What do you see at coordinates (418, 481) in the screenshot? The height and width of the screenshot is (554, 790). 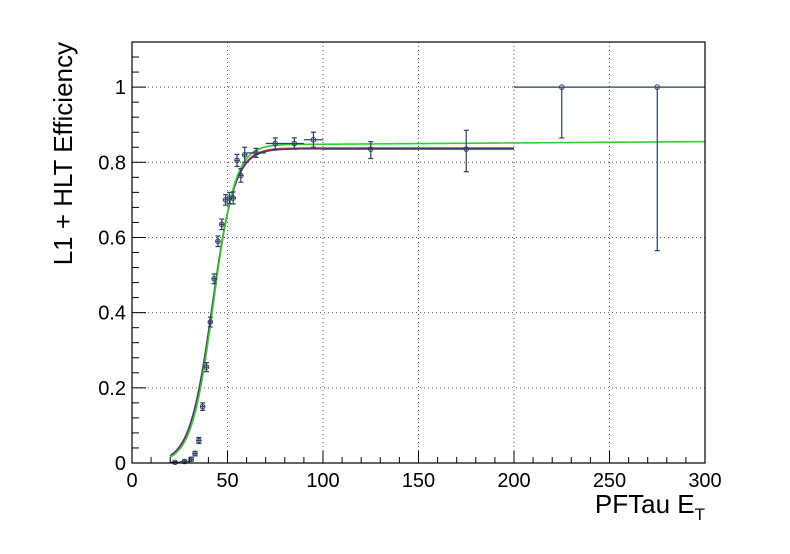 I see `x-tick-label-3: 150` at bounding box center [418, 481].